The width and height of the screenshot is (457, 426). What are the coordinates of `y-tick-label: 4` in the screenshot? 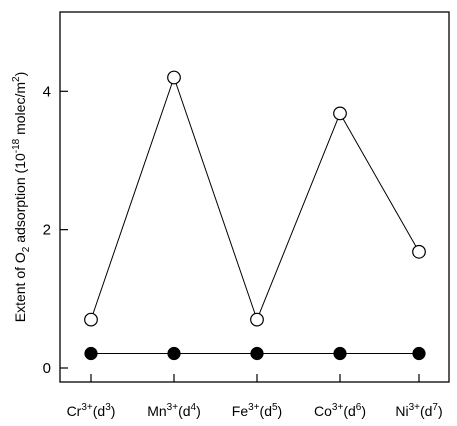 It's located at (47, 91).